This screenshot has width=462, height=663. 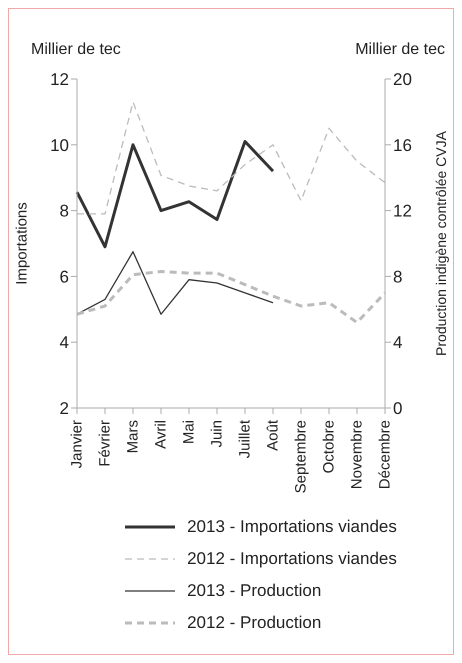 I want to click on y2-tick-label: 16, so click(x=402, y=145).